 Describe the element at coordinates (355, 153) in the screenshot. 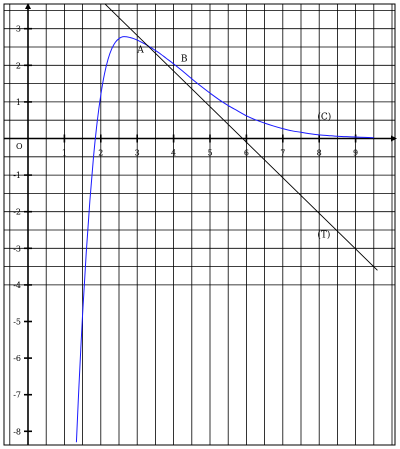

I see `x-tick-label: 9` at that location.